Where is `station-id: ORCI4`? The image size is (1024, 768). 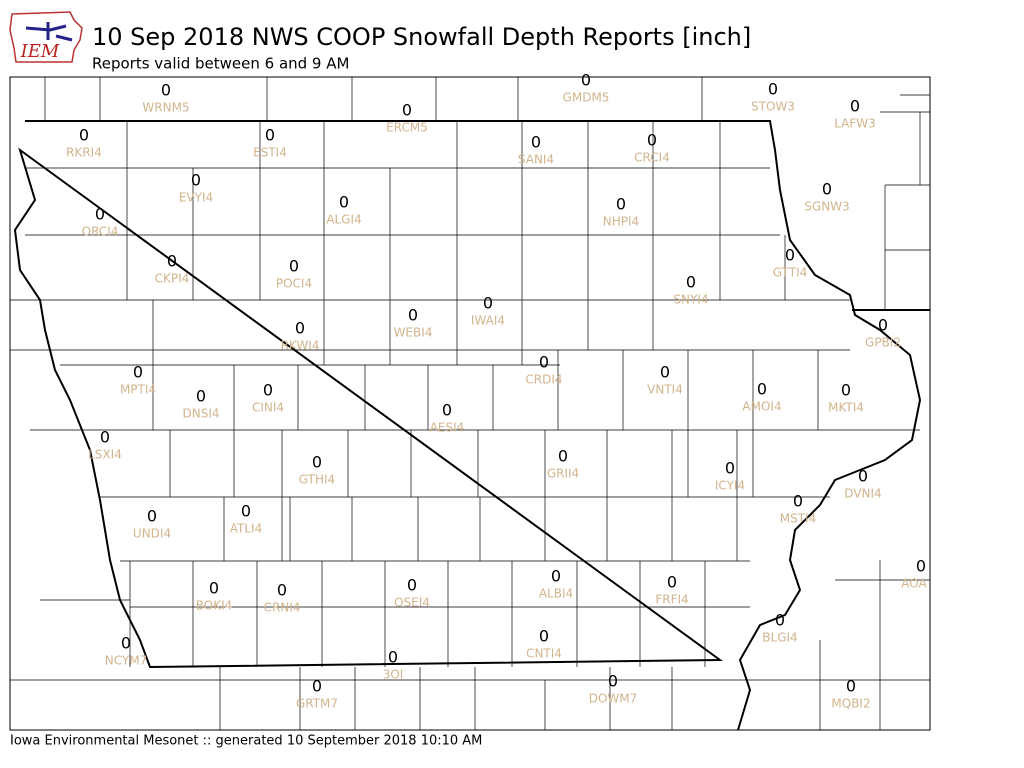 station-id: ORCI4 is located at coordinates (100, 232).